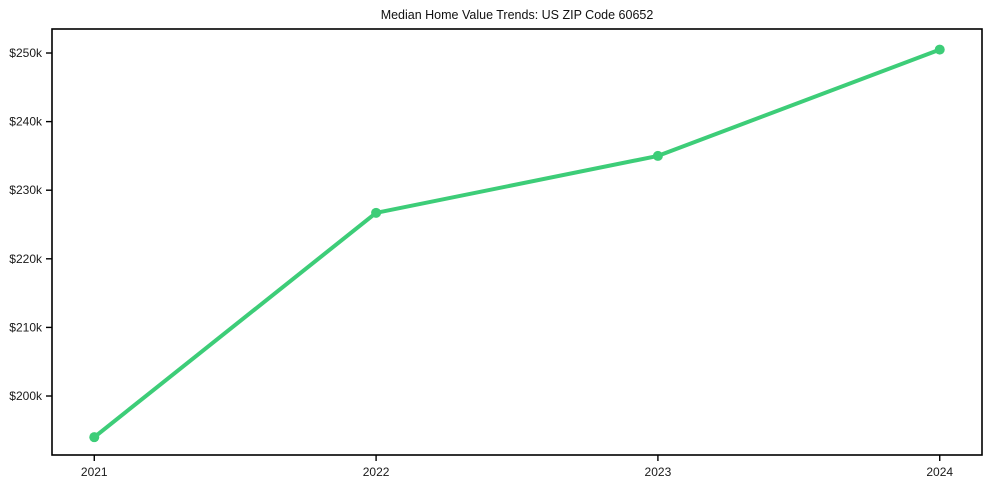  Describe the element at coordinates (939, 472) in the screenshot. I see `x-tick-label: 2024` at that location.